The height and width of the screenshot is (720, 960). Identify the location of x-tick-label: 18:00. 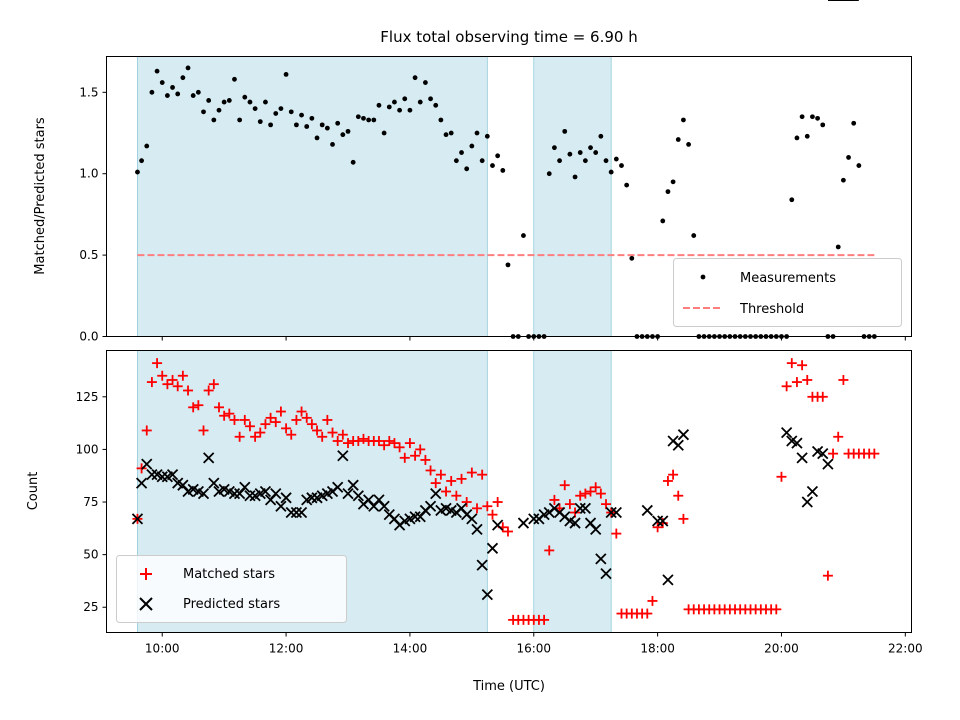
(657, 649).